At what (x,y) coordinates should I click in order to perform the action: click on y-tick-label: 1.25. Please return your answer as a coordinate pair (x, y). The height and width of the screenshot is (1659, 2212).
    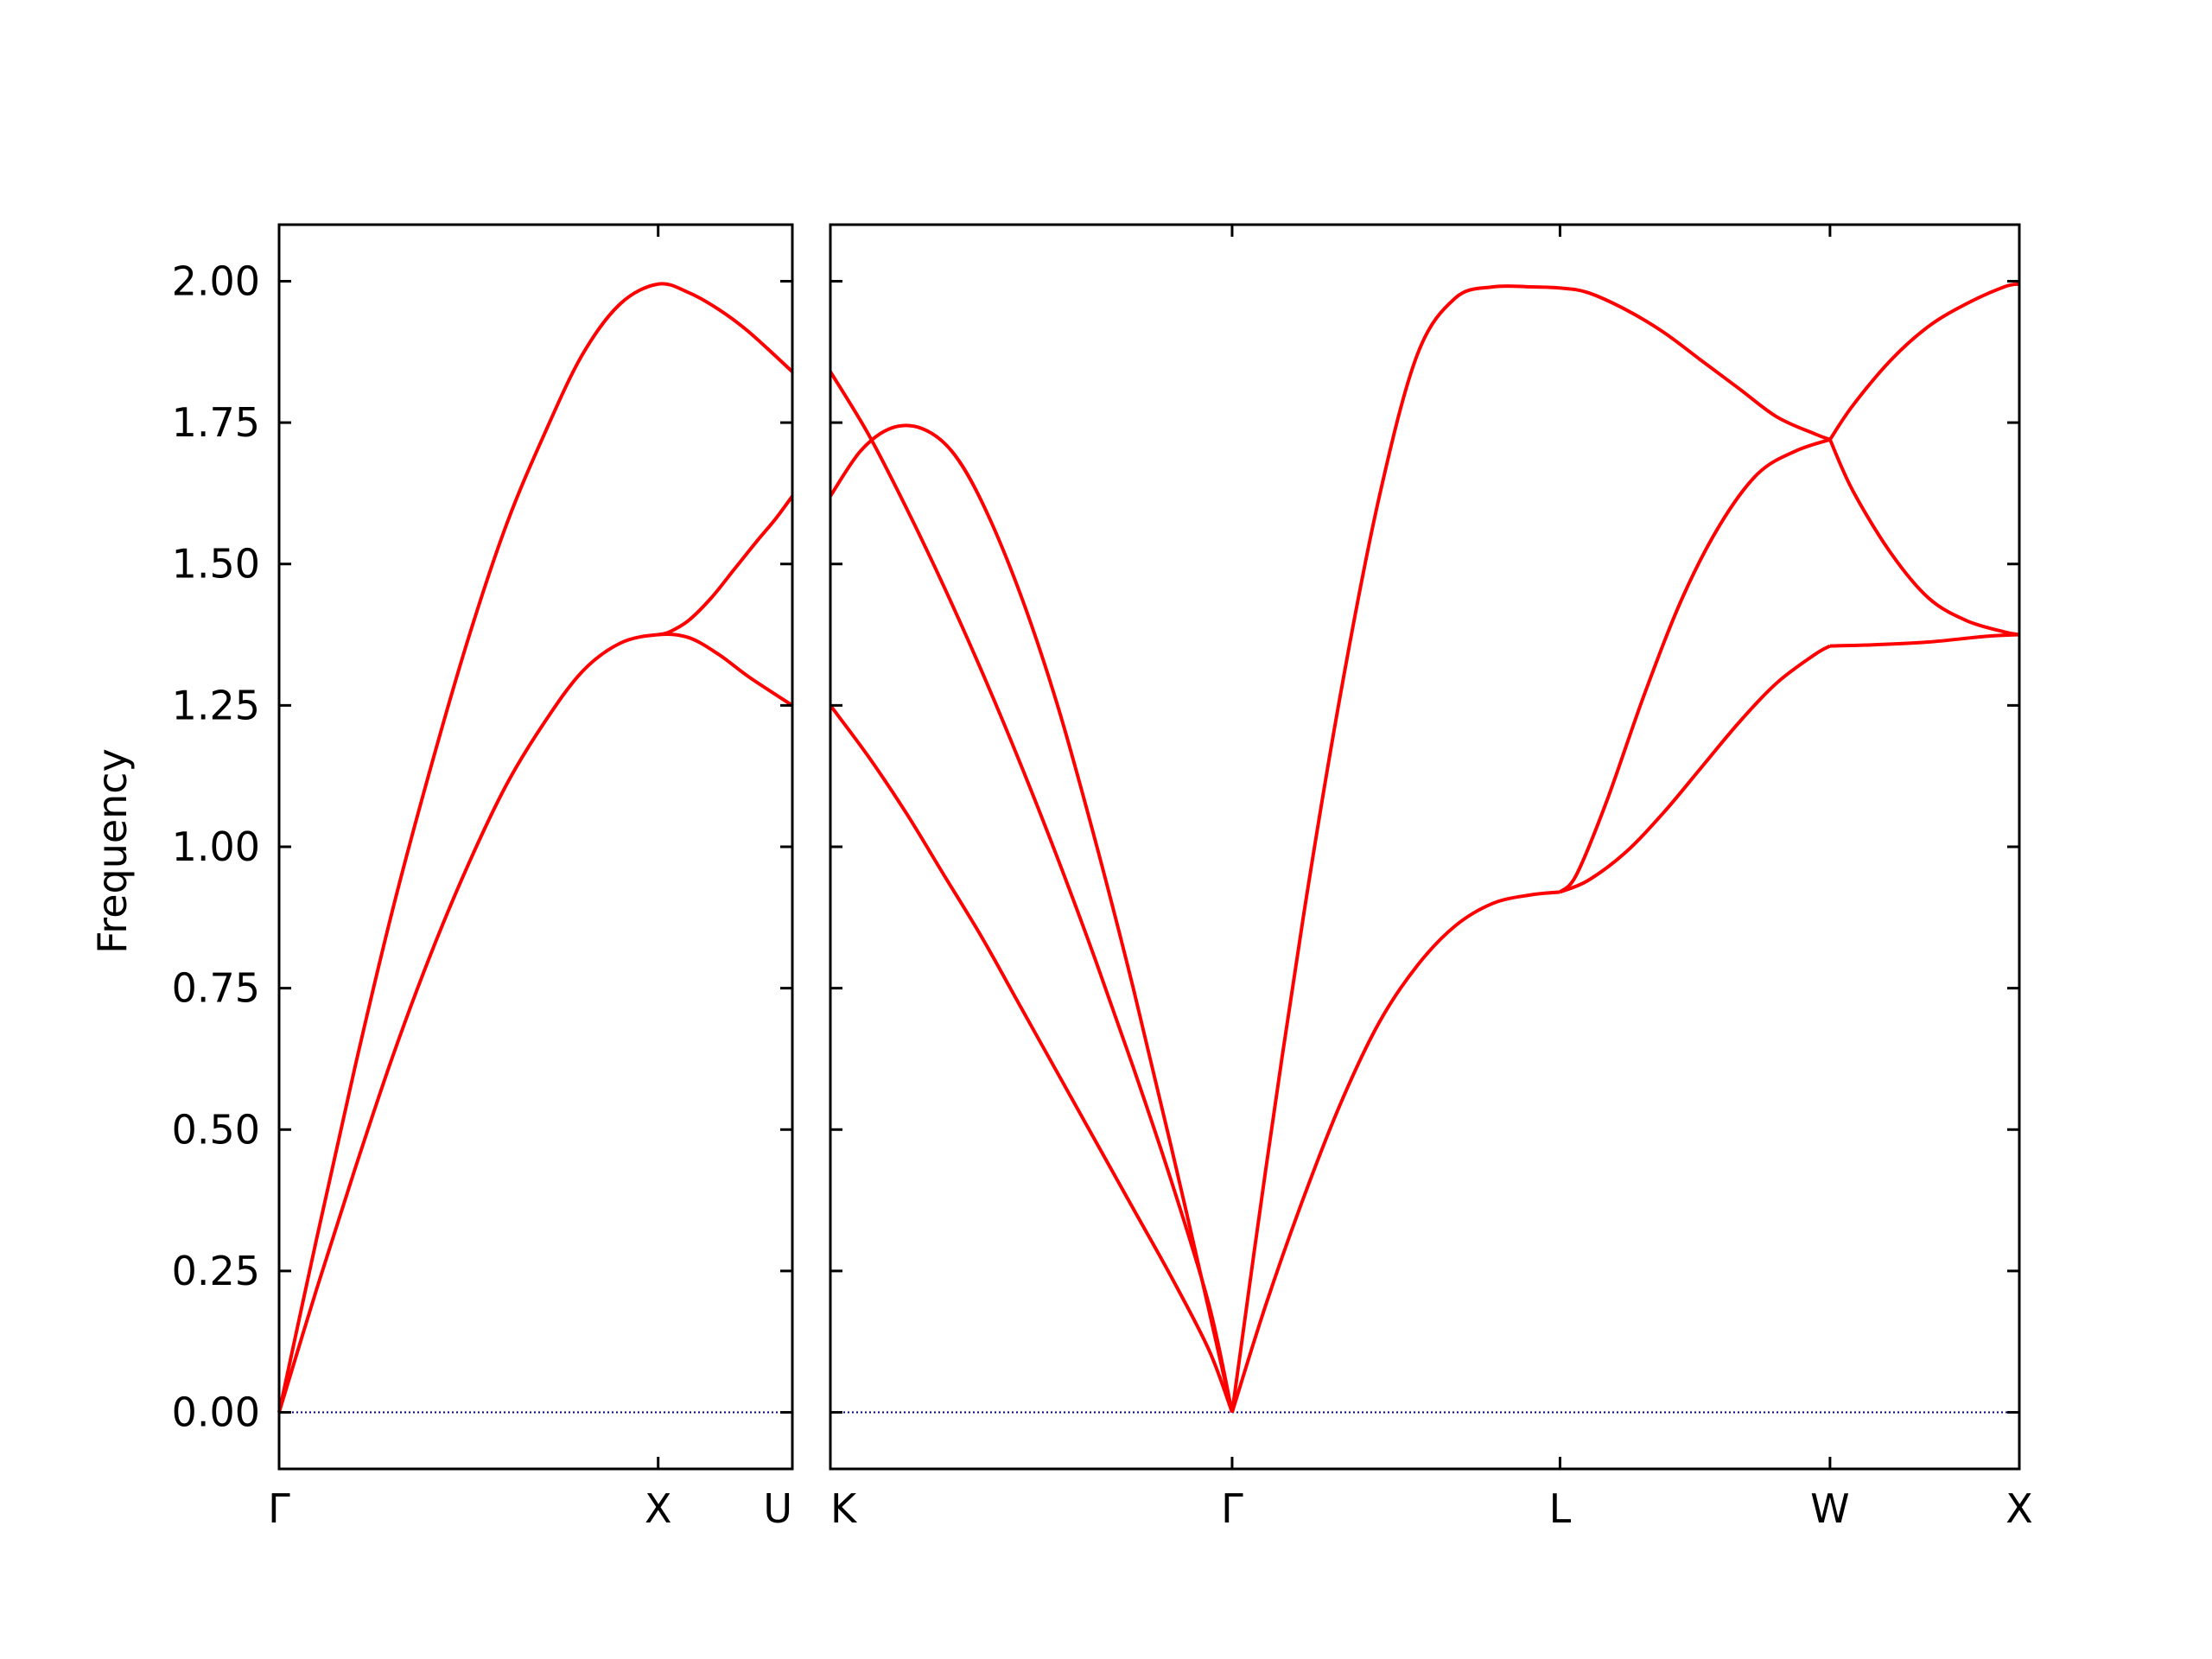
    Looking at the image, I should click on (216, 705).